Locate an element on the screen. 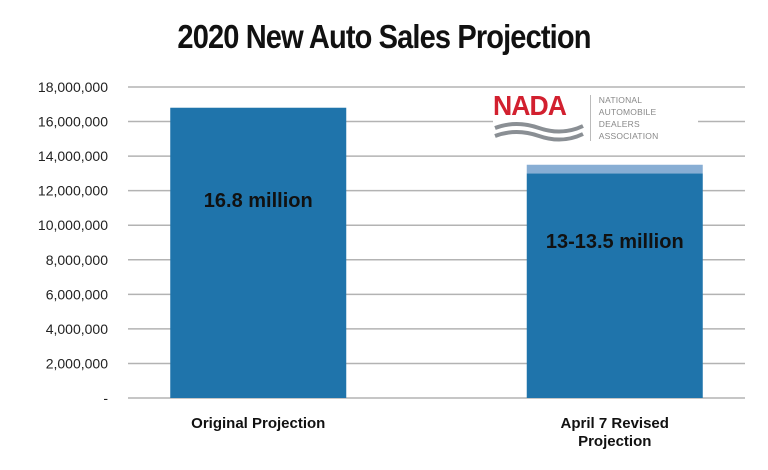  wave-icon is located at coordinates (539, 132).